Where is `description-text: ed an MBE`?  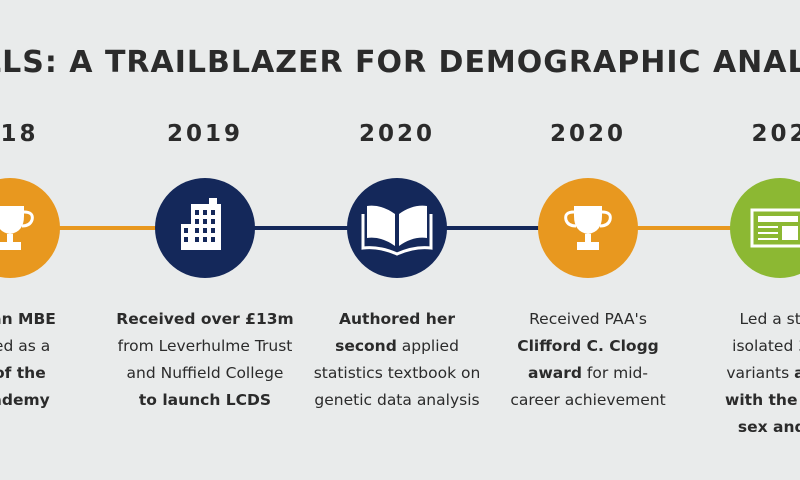 description-text: ed an MBE is located at coordinates (28, 319).